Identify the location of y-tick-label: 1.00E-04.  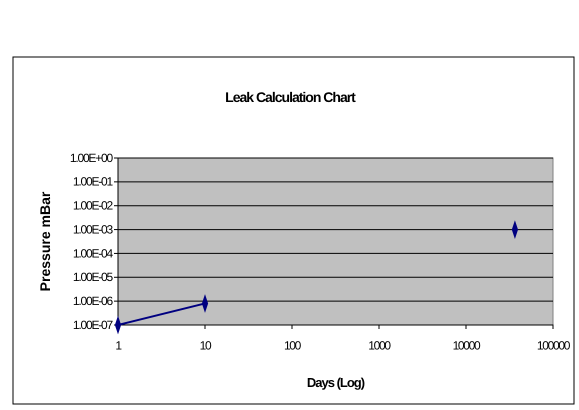
(93, 253).